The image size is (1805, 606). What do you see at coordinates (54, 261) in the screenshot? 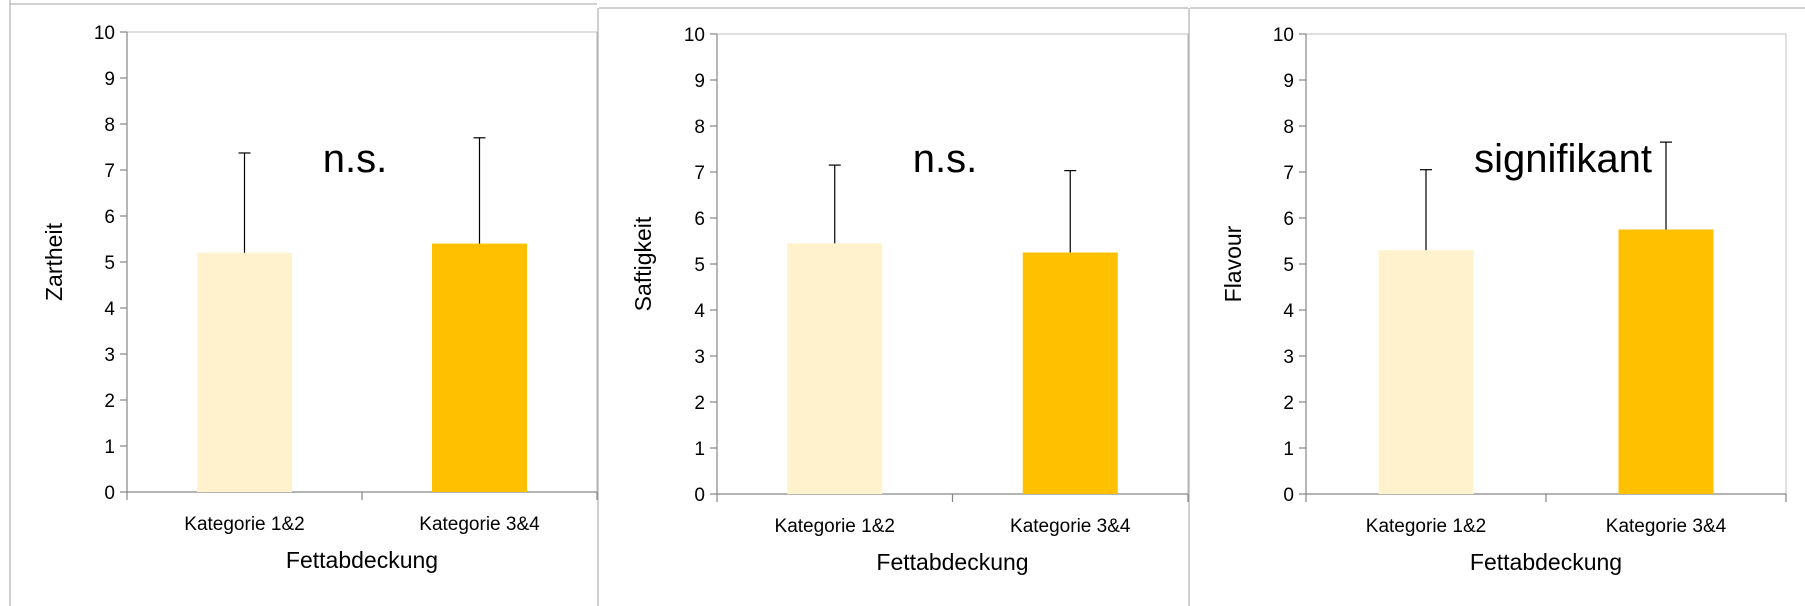
I see `y-axis-title: Zartheit` at bounding box center [54, 261].